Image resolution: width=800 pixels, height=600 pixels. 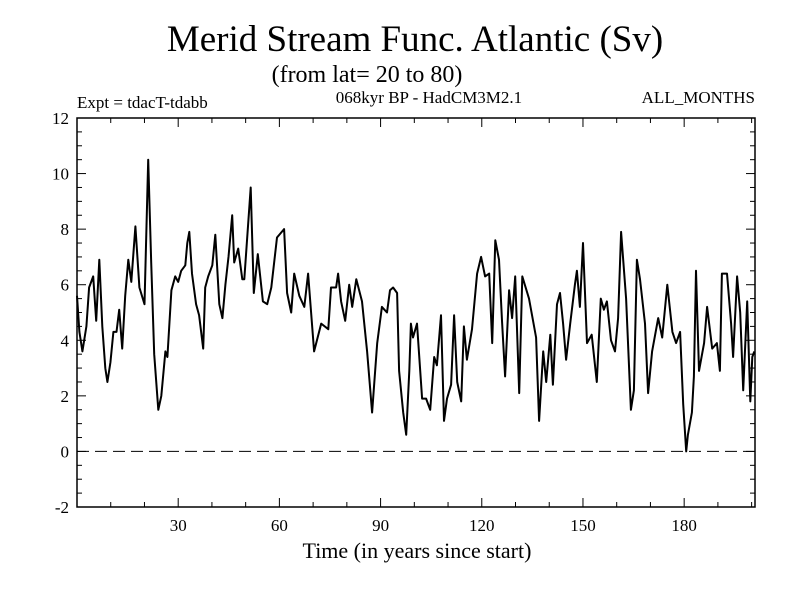 What do you see at coordinates (65, 229) in the screenshot?
I see `y-tick-label: 8` at bounding box center [65, 229].